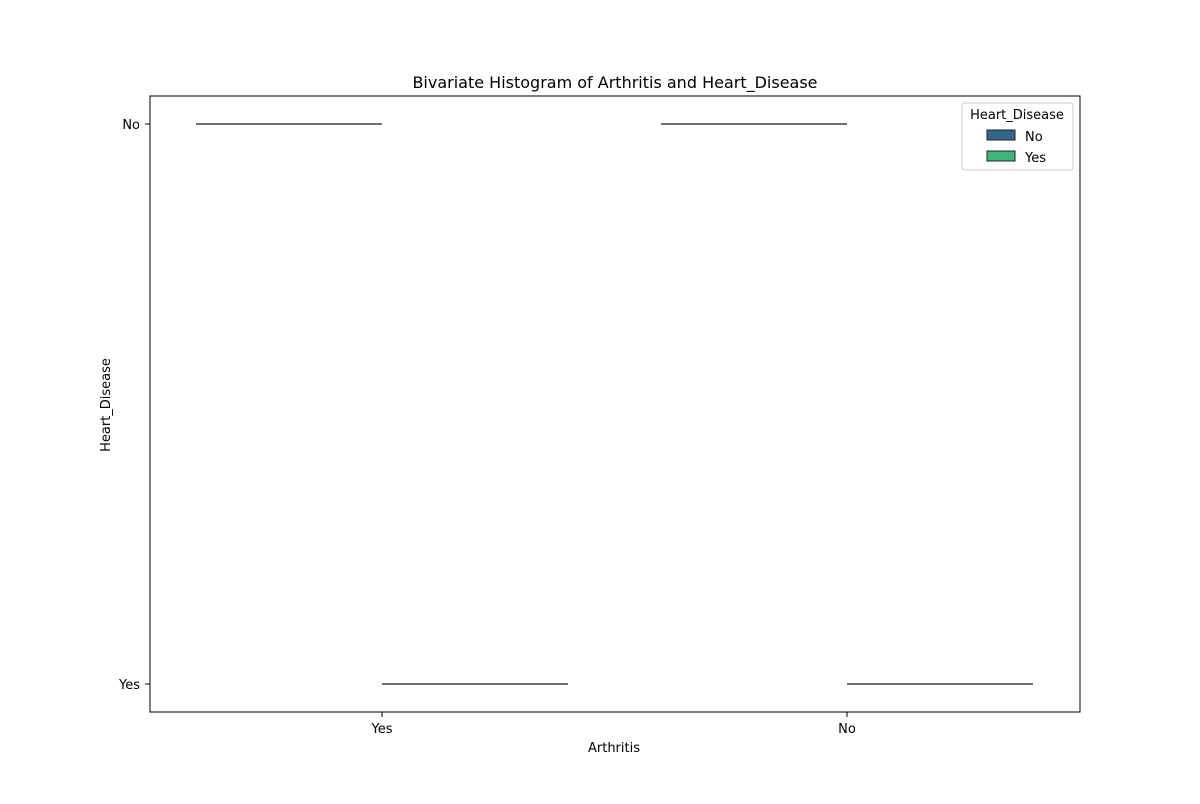  Describe the element at coordinates (134, 405) in the screenshot. I see `y-axis-ticks: No Yes` at that location.